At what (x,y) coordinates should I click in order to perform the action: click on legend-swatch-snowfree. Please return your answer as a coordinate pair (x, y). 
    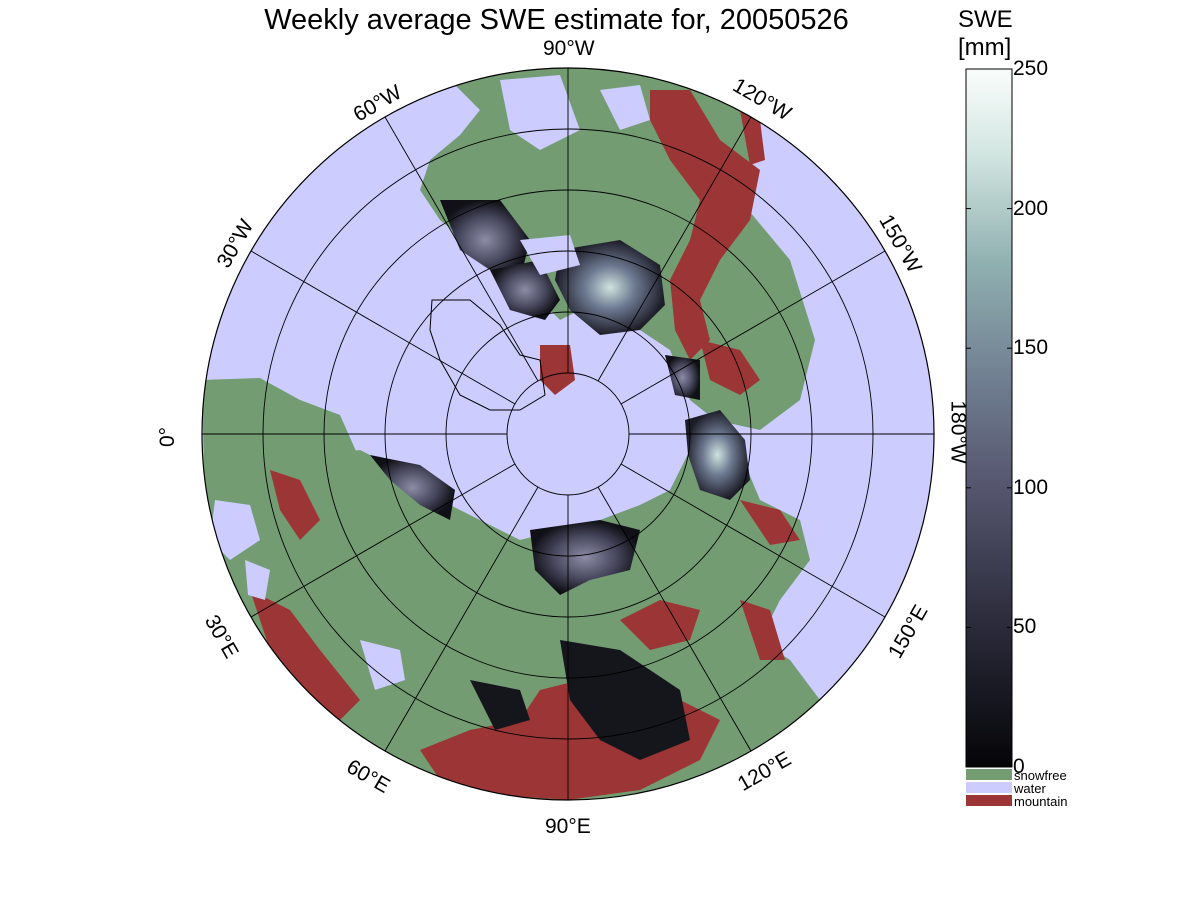
    Looking at the image, I should click on (989, 774).